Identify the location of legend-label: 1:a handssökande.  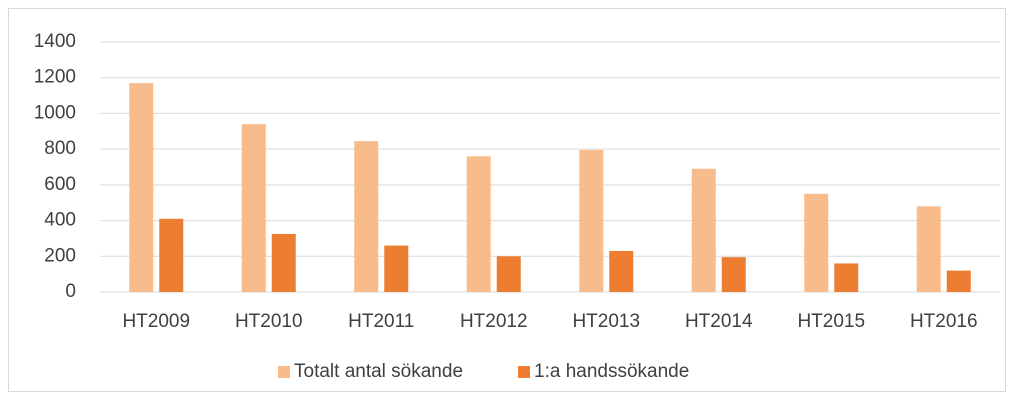
(611, 371).